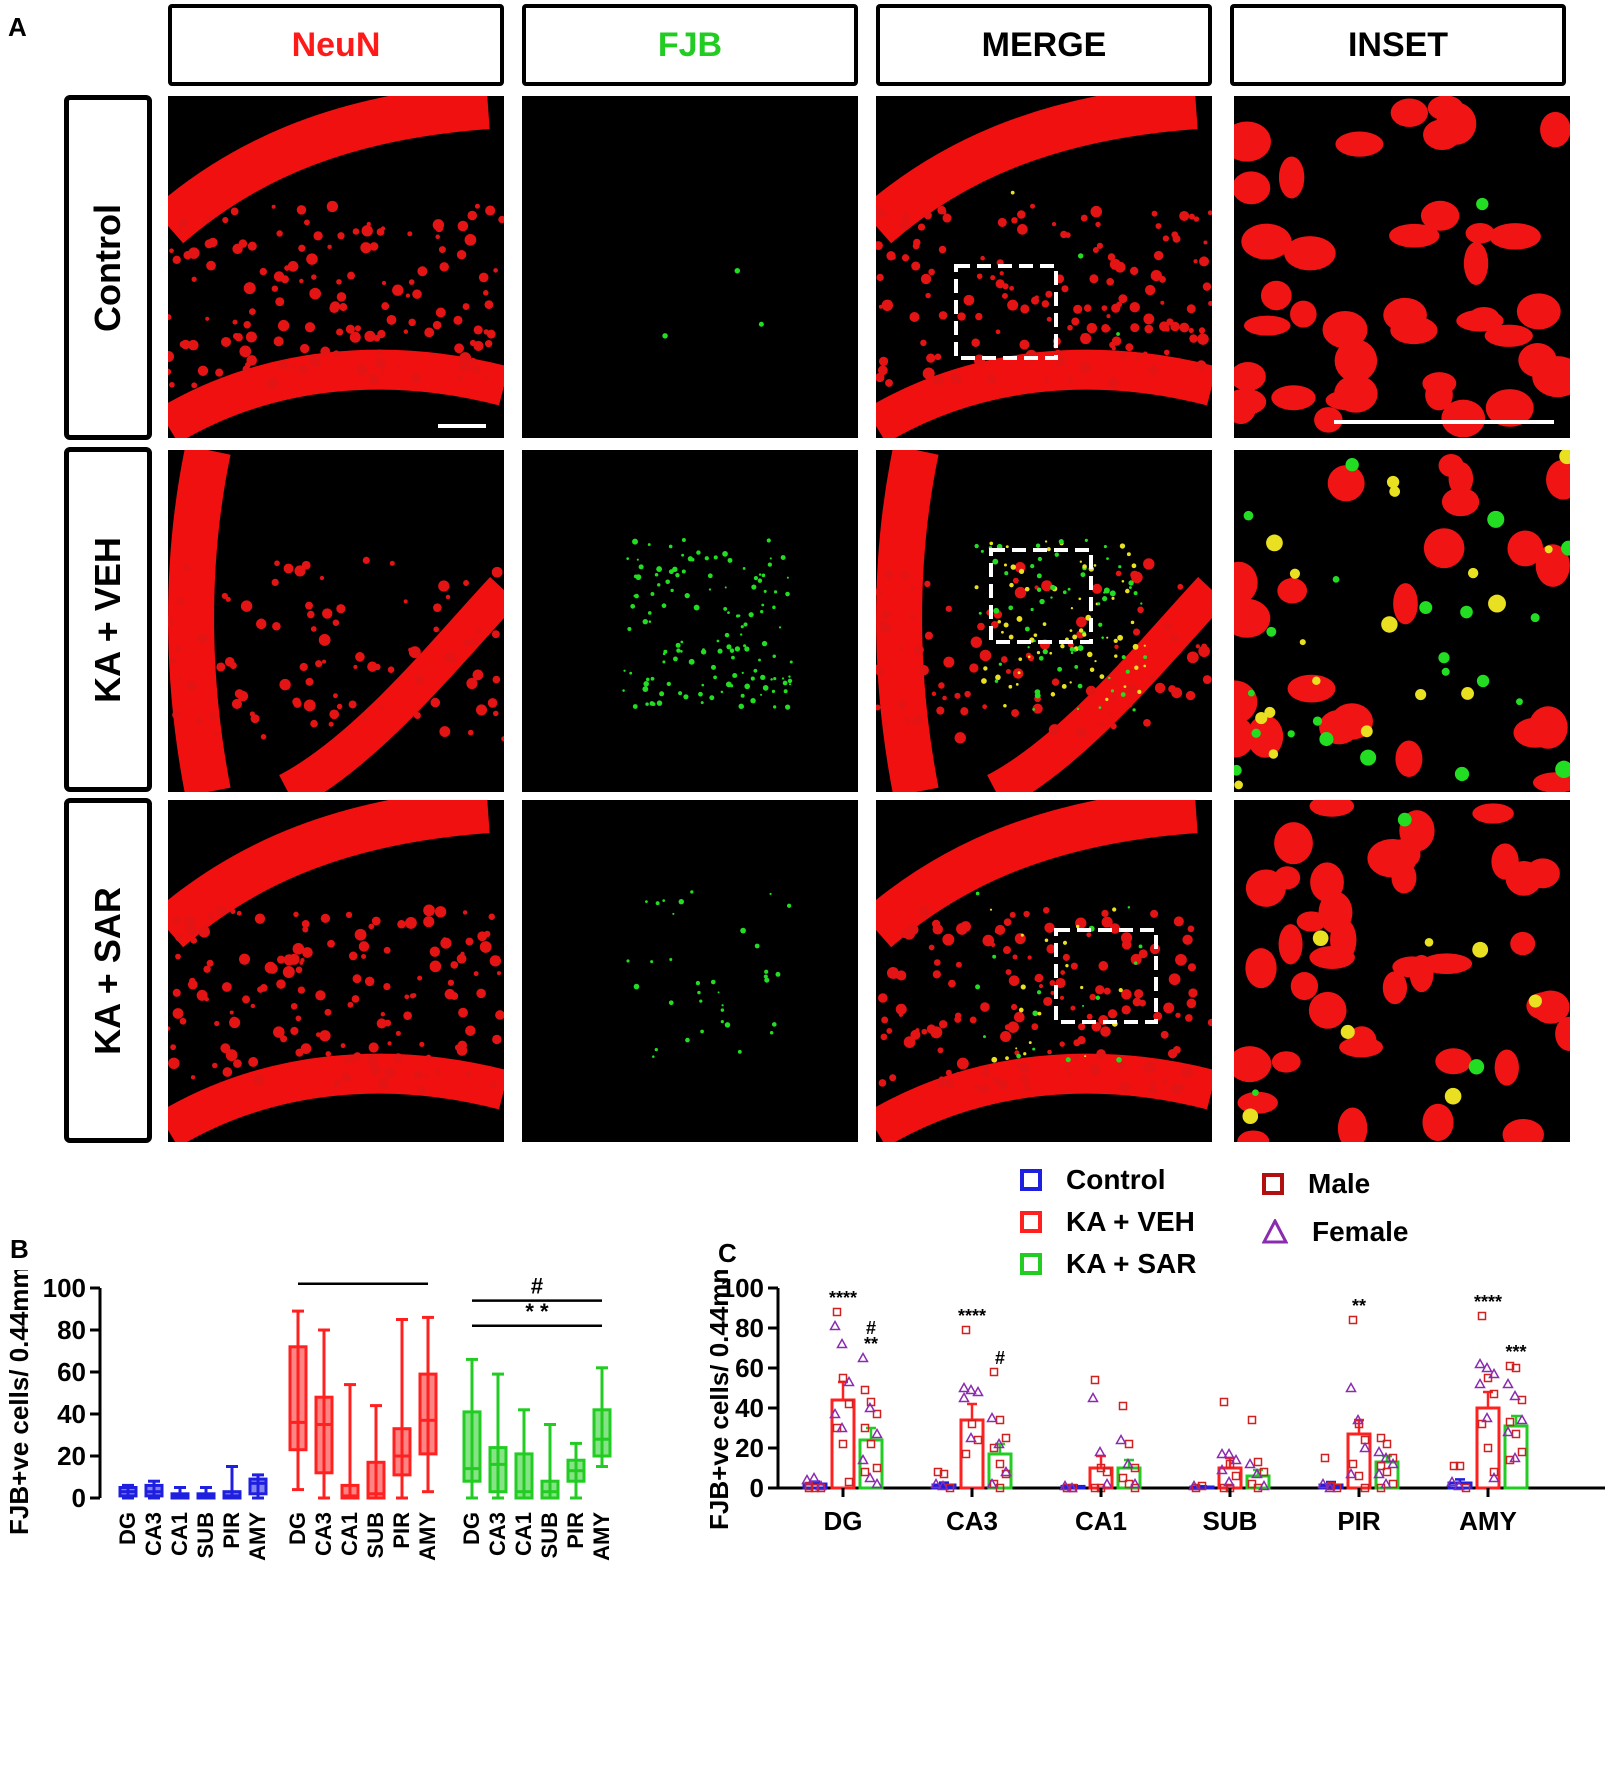  What do you see at coordinates (1108, 1264) in the screenshot?
I see `legend-item-ka-sar: KA + SAR` at bounding box center [1108, 1264].